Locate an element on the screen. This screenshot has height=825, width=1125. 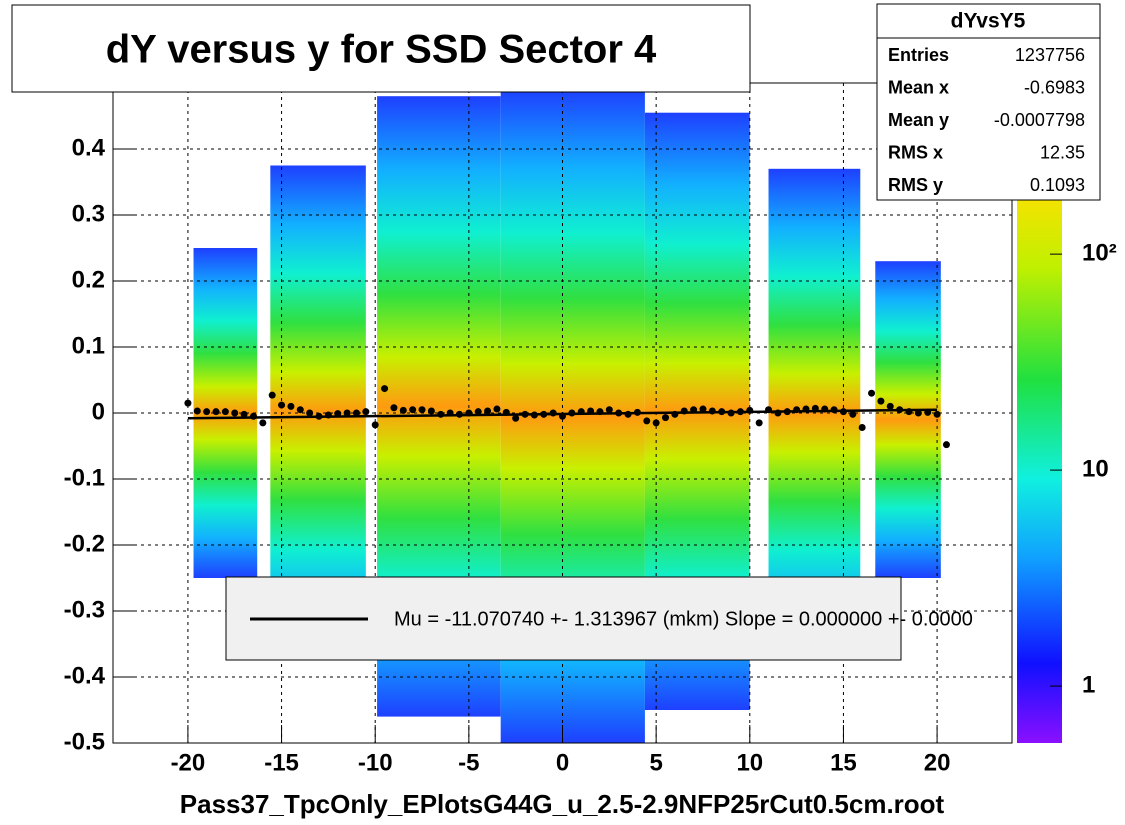
stats-title: dYvsY5 is located at coordinates (988, 21).